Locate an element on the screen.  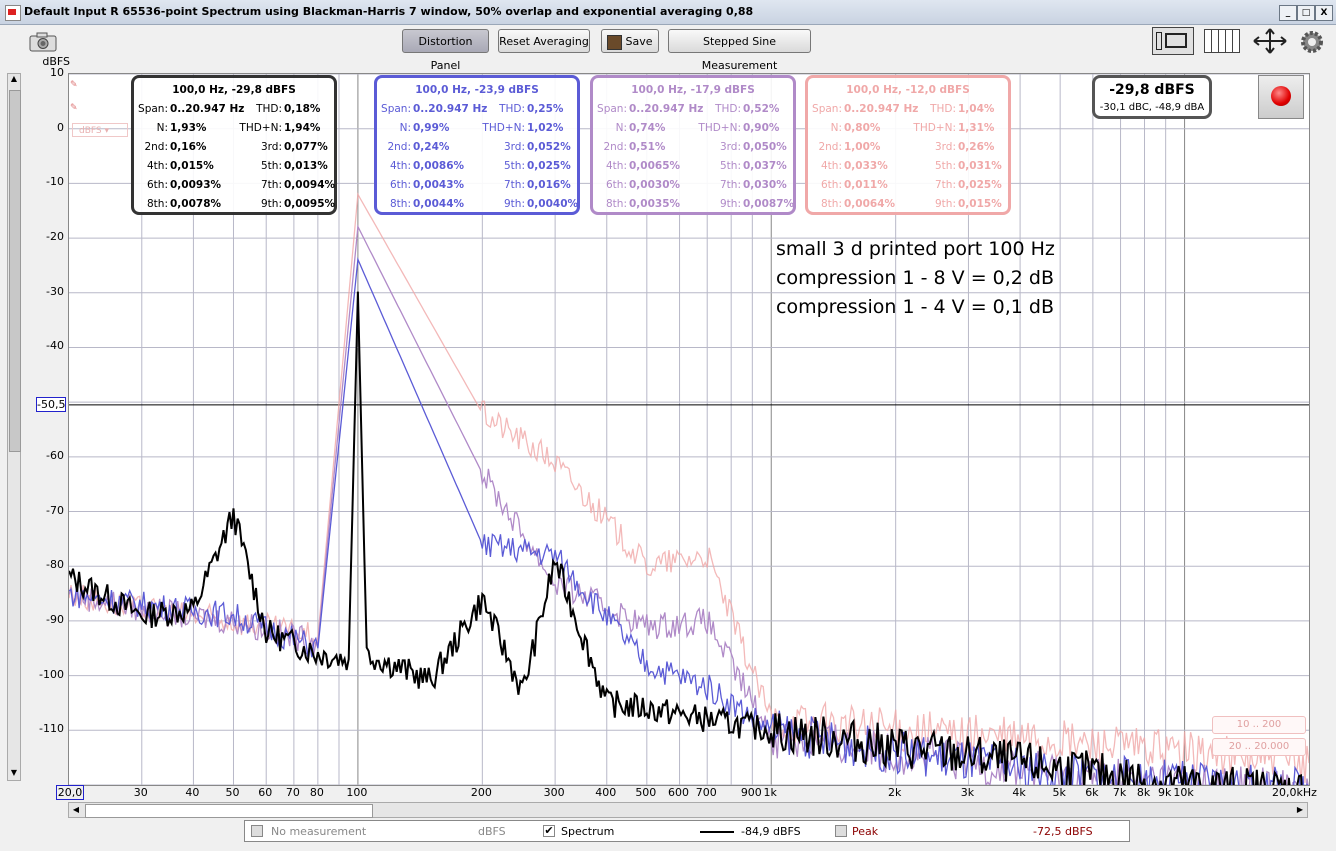
side-control-2-icon: ✎ is located at coordinates (74, 108).